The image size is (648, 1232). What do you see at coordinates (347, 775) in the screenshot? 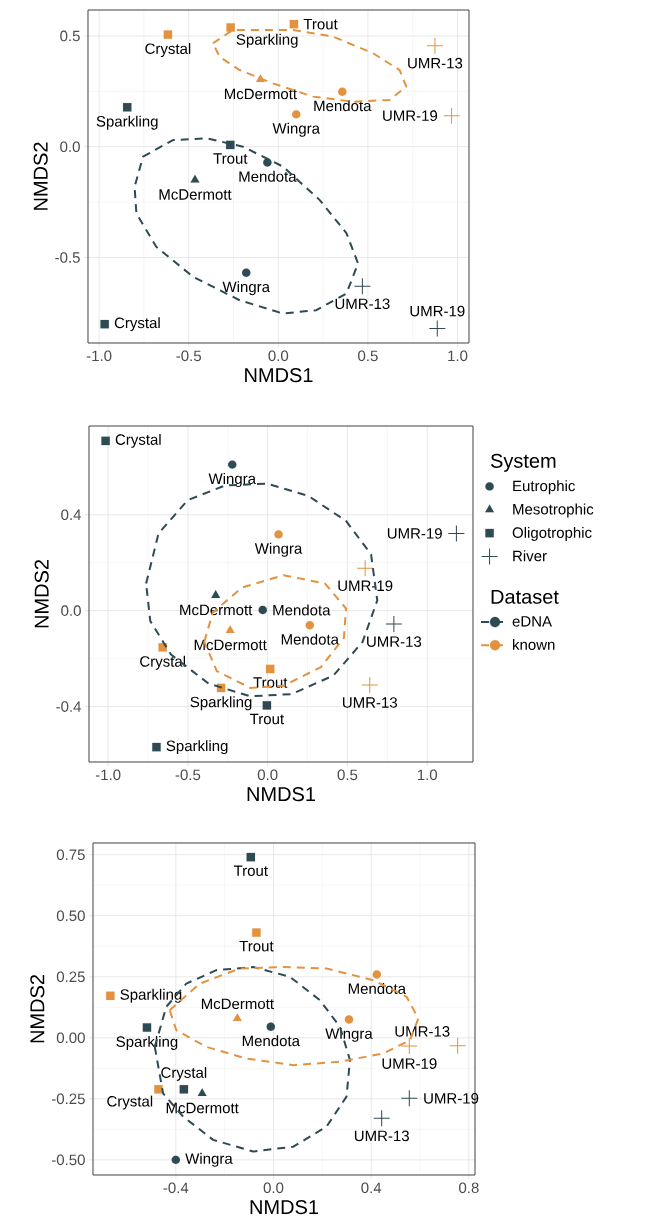
I see `x-tick-label: 0.5` at bounding box center [347, 775].